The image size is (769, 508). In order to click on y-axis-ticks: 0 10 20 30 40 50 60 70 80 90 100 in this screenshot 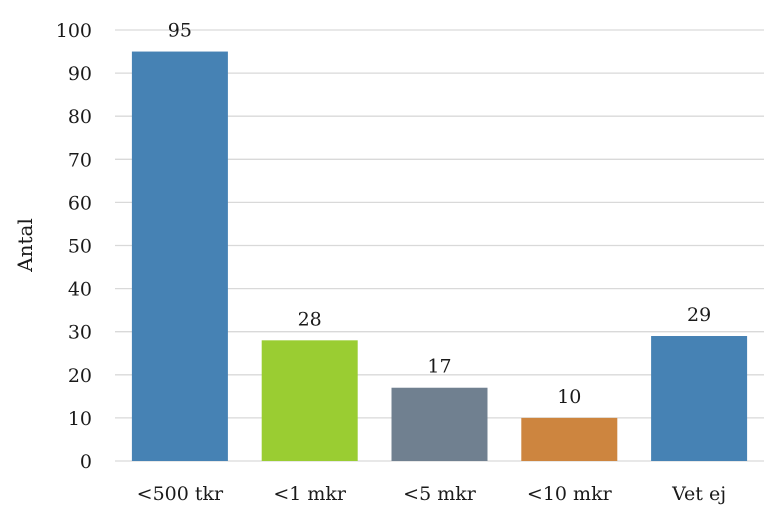, I will do `click(74, 246)`.